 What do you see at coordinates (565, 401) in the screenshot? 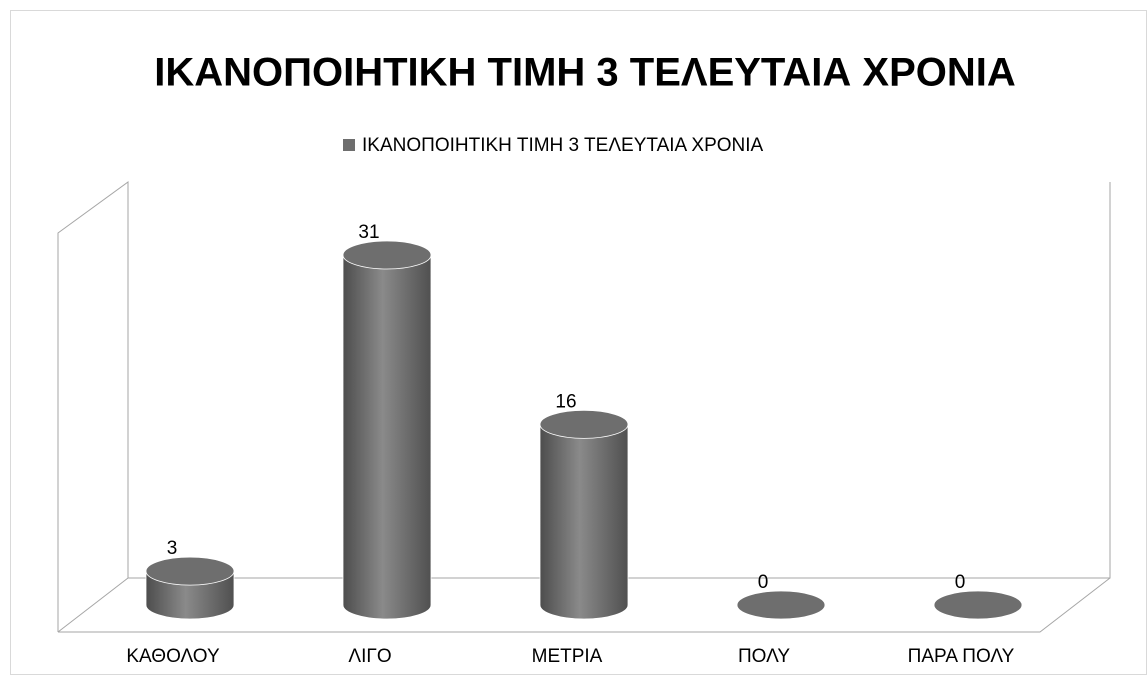
I see `data-label: 16` at bounding box center [565, 401].